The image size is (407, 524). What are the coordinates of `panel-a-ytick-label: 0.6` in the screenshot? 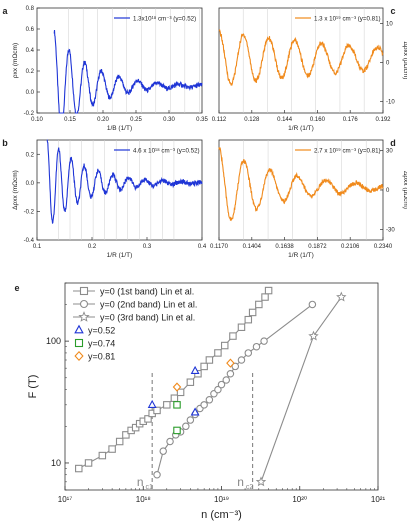 It's located at (30, 30).